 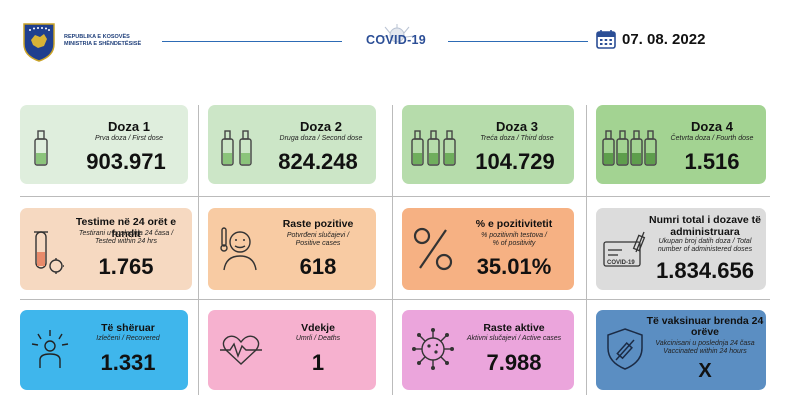 What do you see at coordinates (534, 126) in the screenshot?
I see `dose-number: 3` at bounding box center [534, 126].